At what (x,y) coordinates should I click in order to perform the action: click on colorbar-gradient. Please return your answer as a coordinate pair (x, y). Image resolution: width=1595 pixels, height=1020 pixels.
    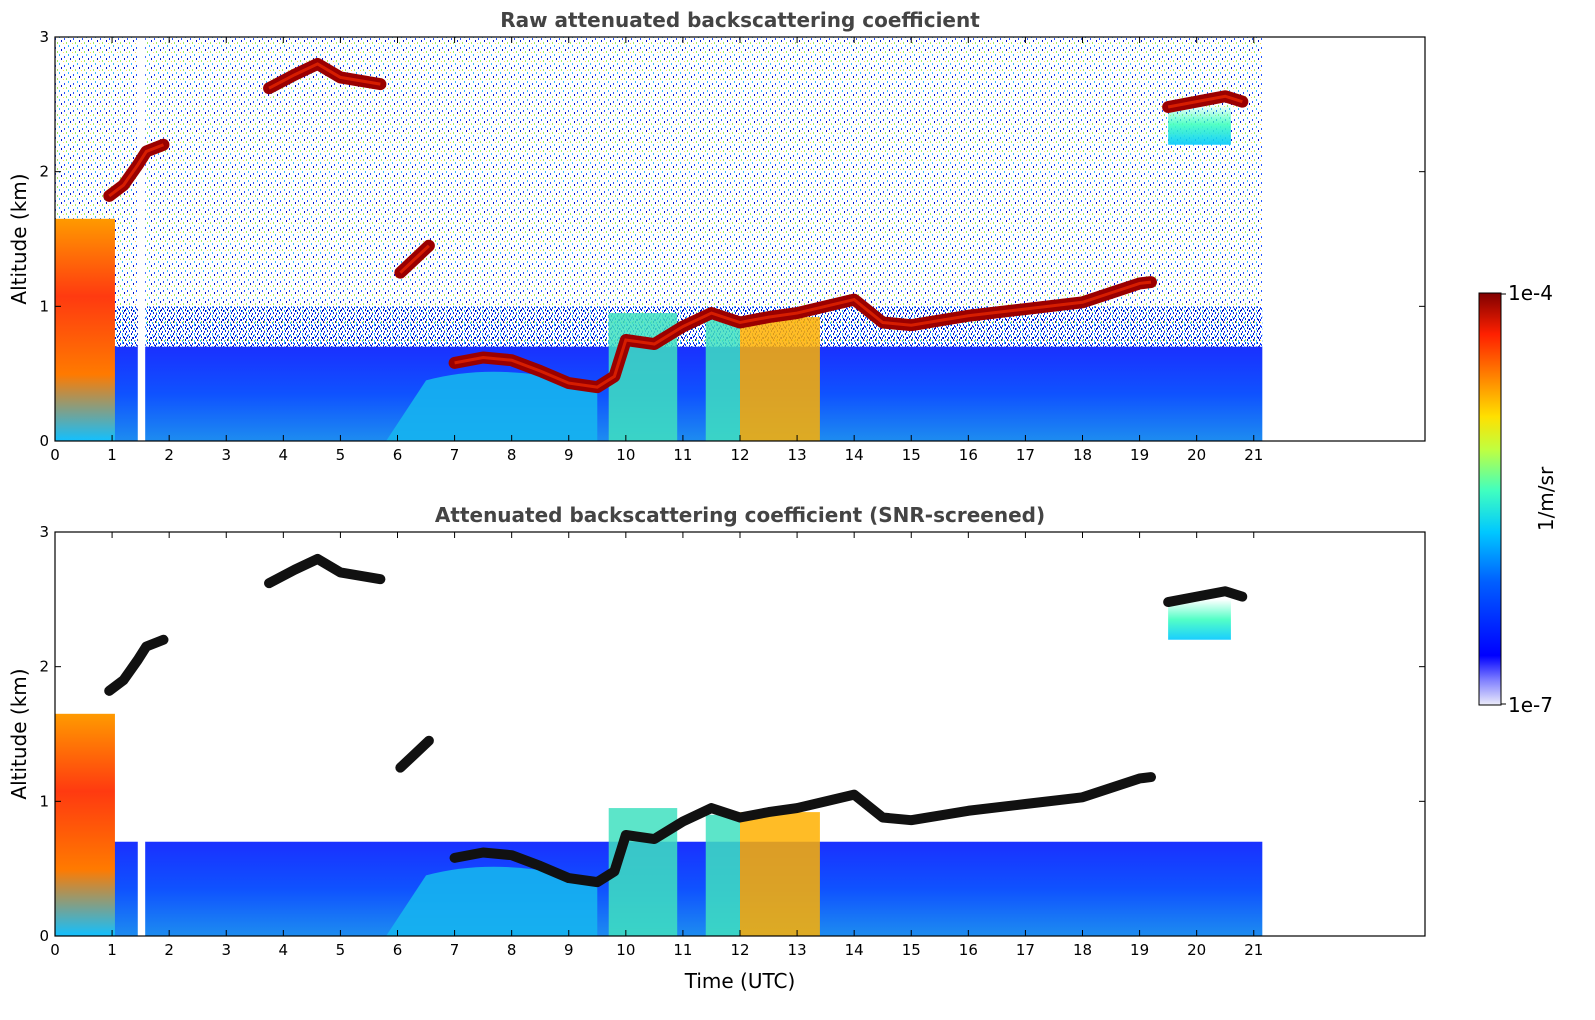
    Looking at the image, I should click on (1490, 499).